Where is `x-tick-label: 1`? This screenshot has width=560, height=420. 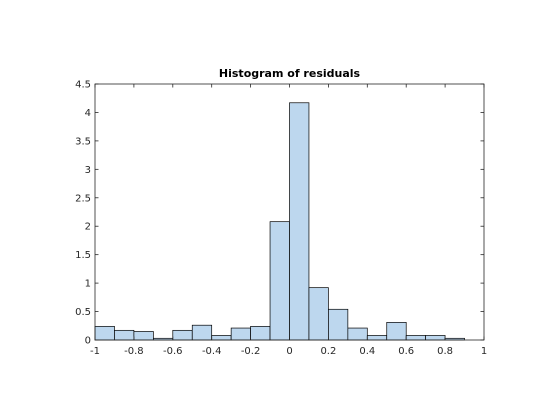 x-tick-label: 1 is located at coordinates (484, 351).